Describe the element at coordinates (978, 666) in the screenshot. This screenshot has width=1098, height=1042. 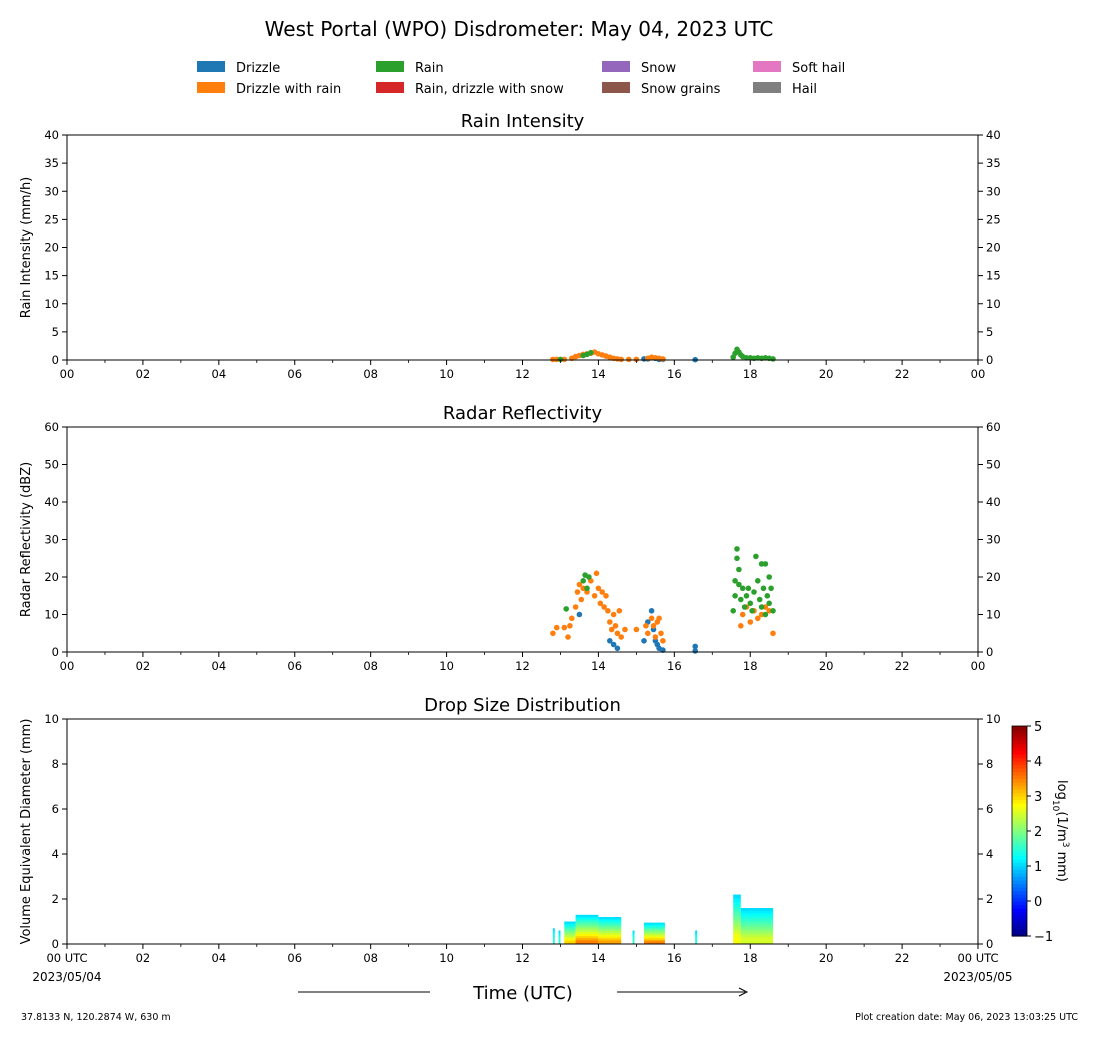
I see `x-tick-label: 00` at that location.